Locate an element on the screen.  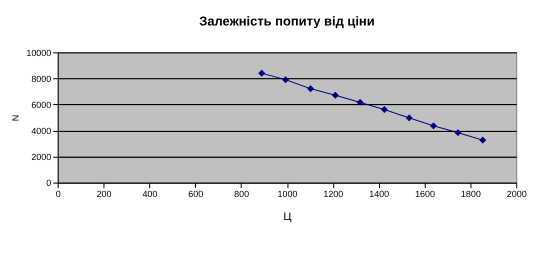
x-tick-label: 2000 is located at coordinates (516, 194).